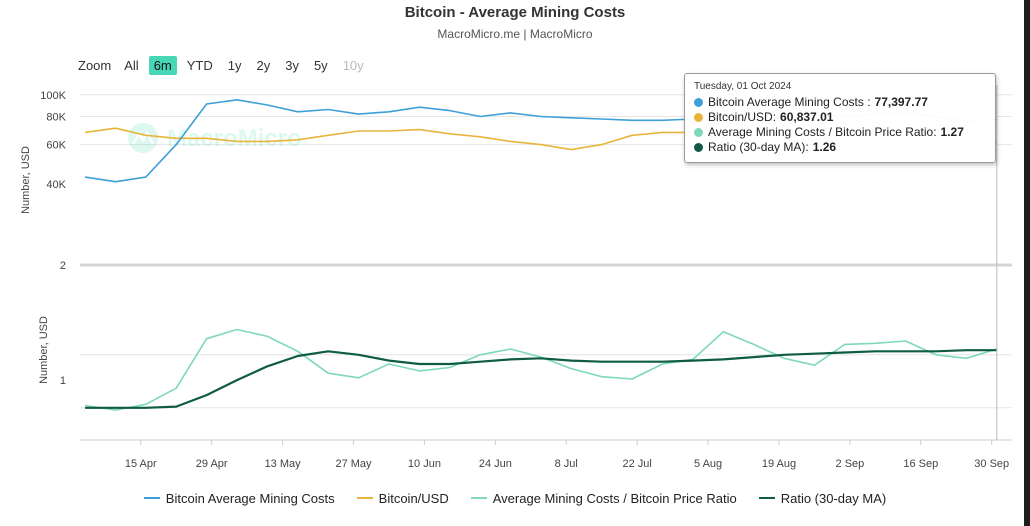 The height and width of the screenshot is (526, 1030). I want to click on range-button-ytd: YTD, so click(199, 65).